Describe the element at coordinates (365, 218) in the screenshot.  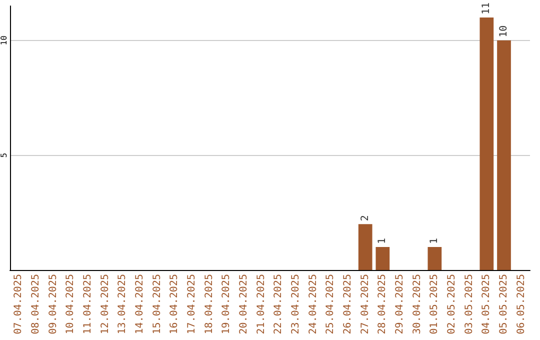
I see `data-label: 2` at that location.